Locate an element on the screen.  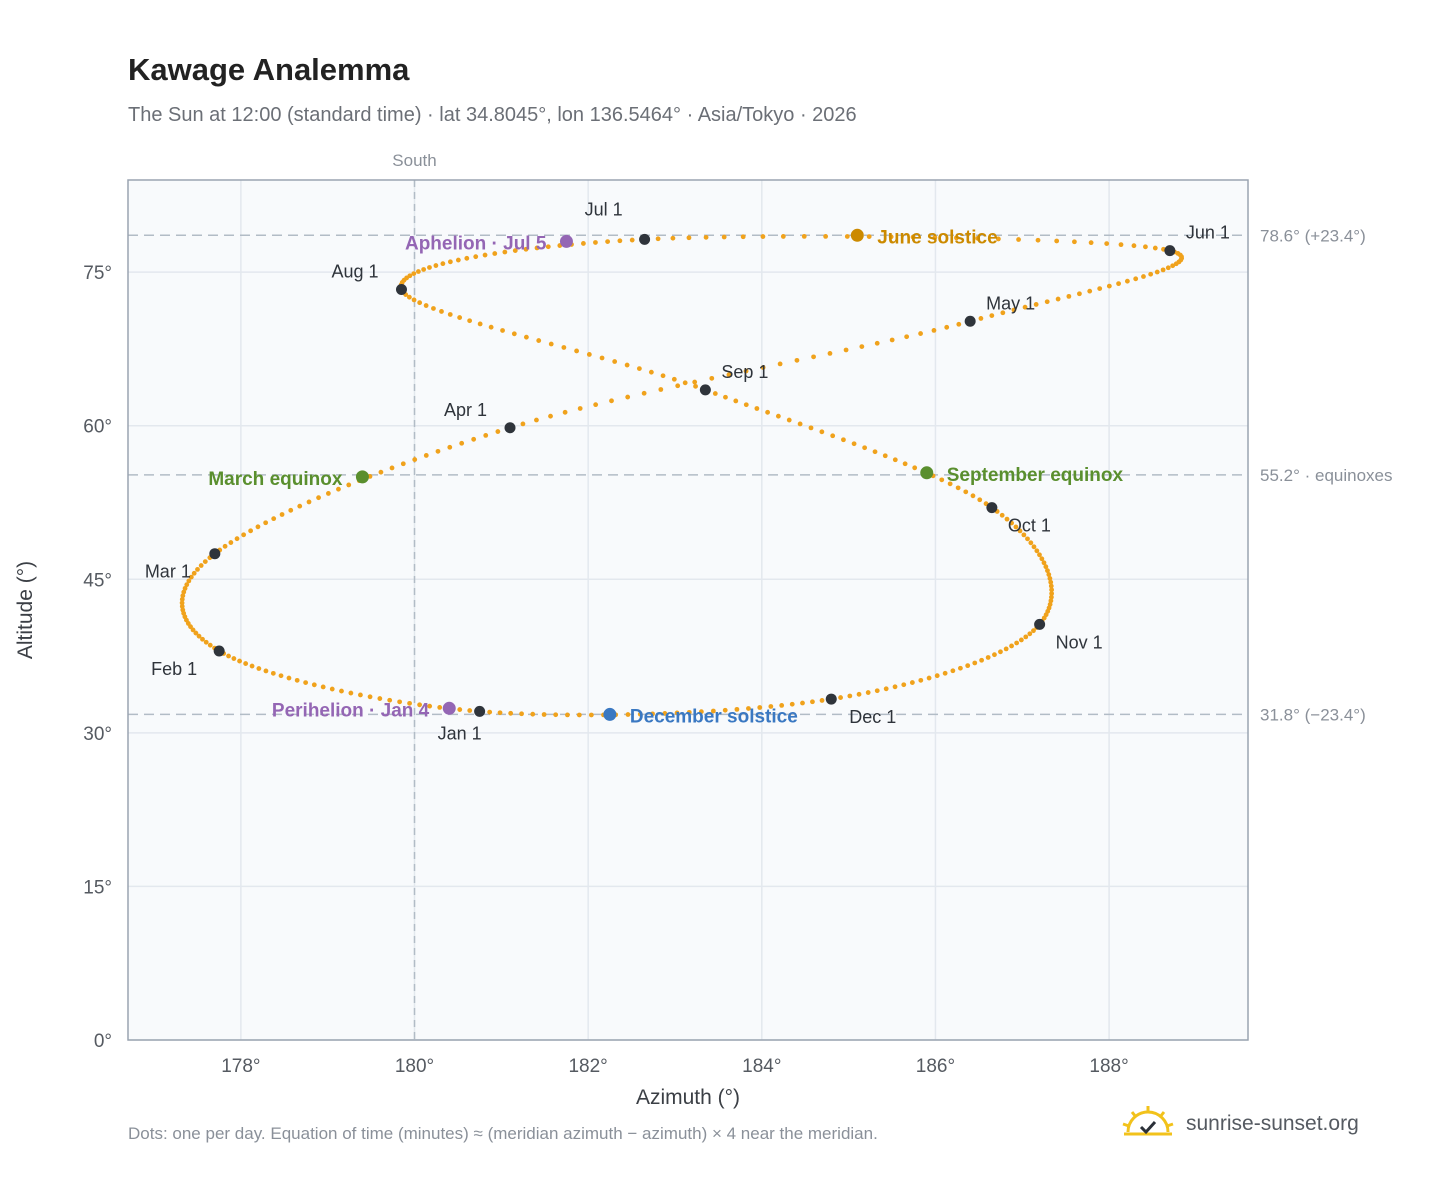
month-label: Aug 1 is located at coordinates (354, 272).